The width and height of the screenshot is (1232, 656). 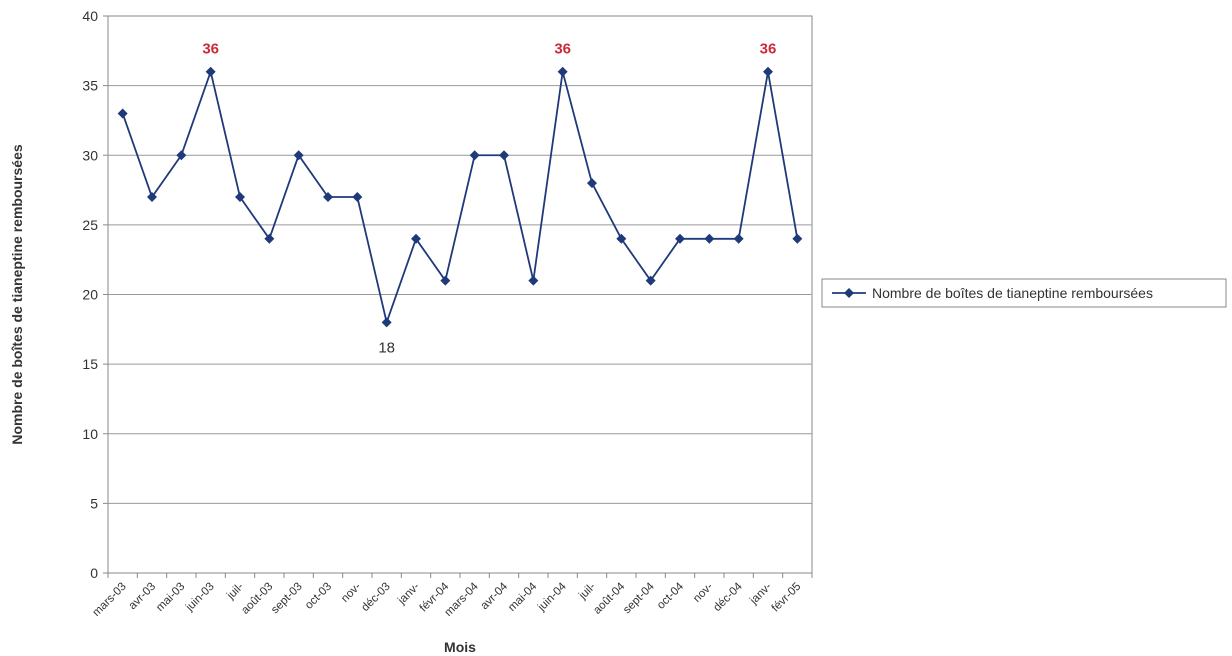 What do you see at coordinates (523, 597) in the screenshot?
I see `x-tick-label: mai-04` at bounding box center [523, 597].